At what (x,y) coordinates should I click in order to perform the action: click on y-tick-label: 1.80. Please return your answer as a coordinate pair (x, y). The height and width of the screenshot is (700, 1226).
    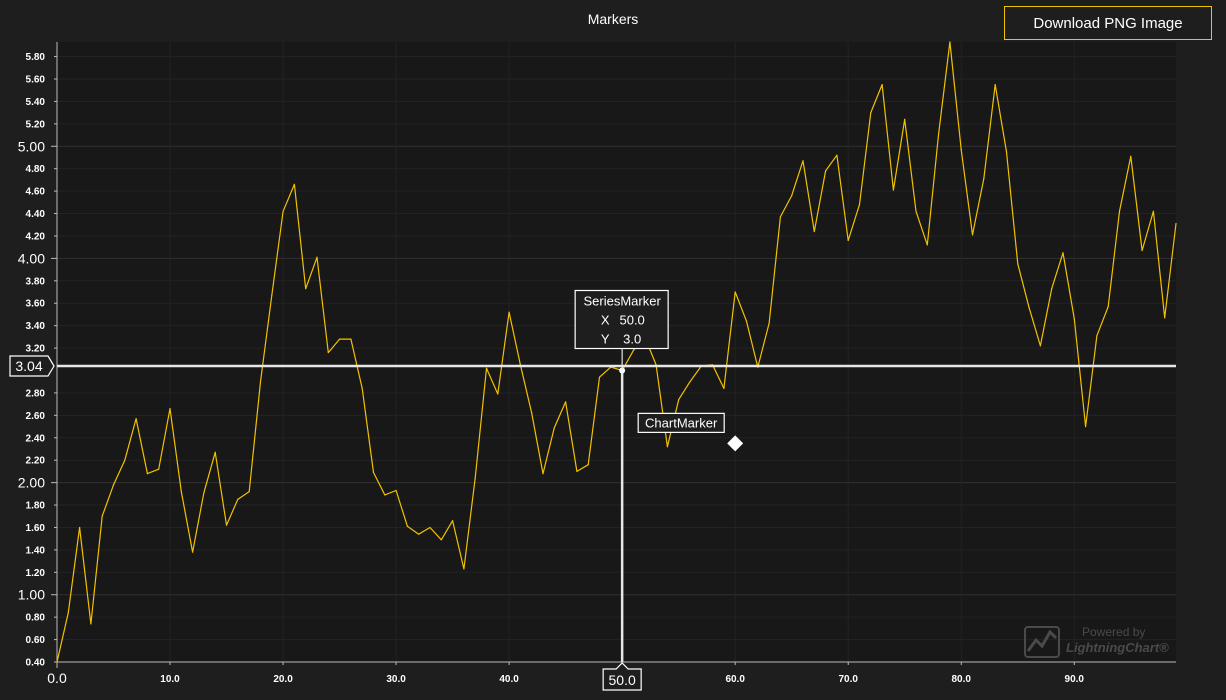
    Looking at the image, I should click on (36, 506).